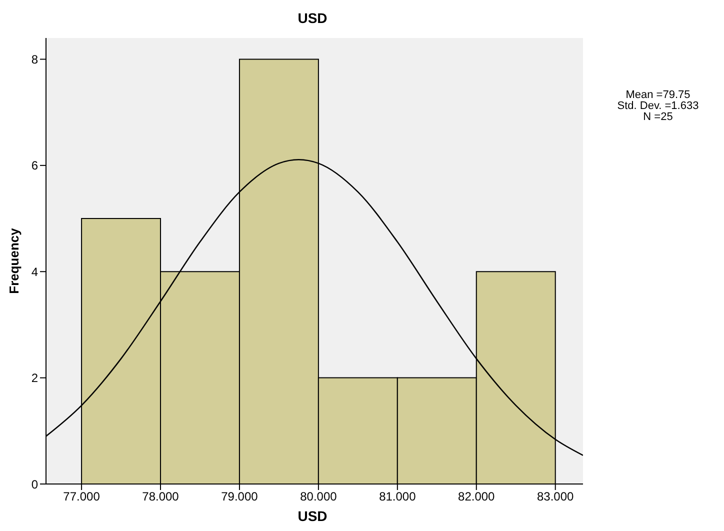  I want to click on x-tick-label: 81.000, so click(397, 497).